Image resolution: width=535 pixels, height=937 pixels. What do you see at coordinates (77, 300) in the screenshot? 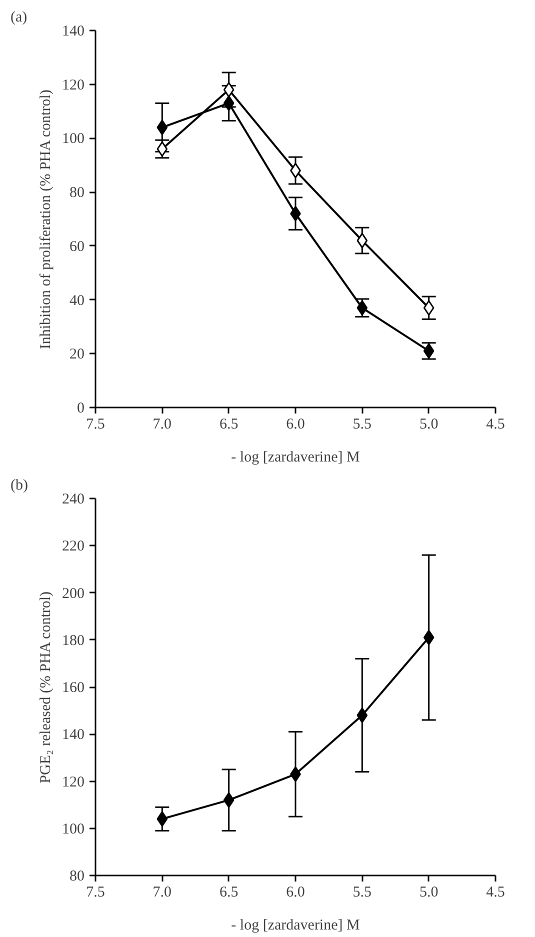
I see `y-tick-label: 40` at bounding box center [77, 300].